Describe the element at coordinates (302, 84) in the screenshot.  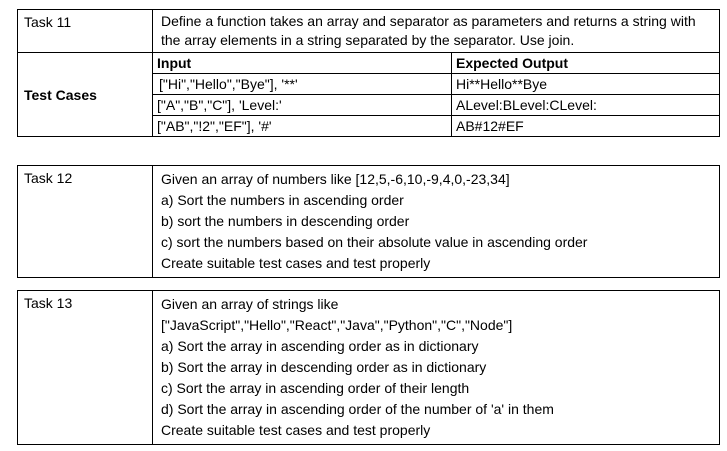
I see `input-cell: ["Hi","Hello","Bye"], '**'` at that location.